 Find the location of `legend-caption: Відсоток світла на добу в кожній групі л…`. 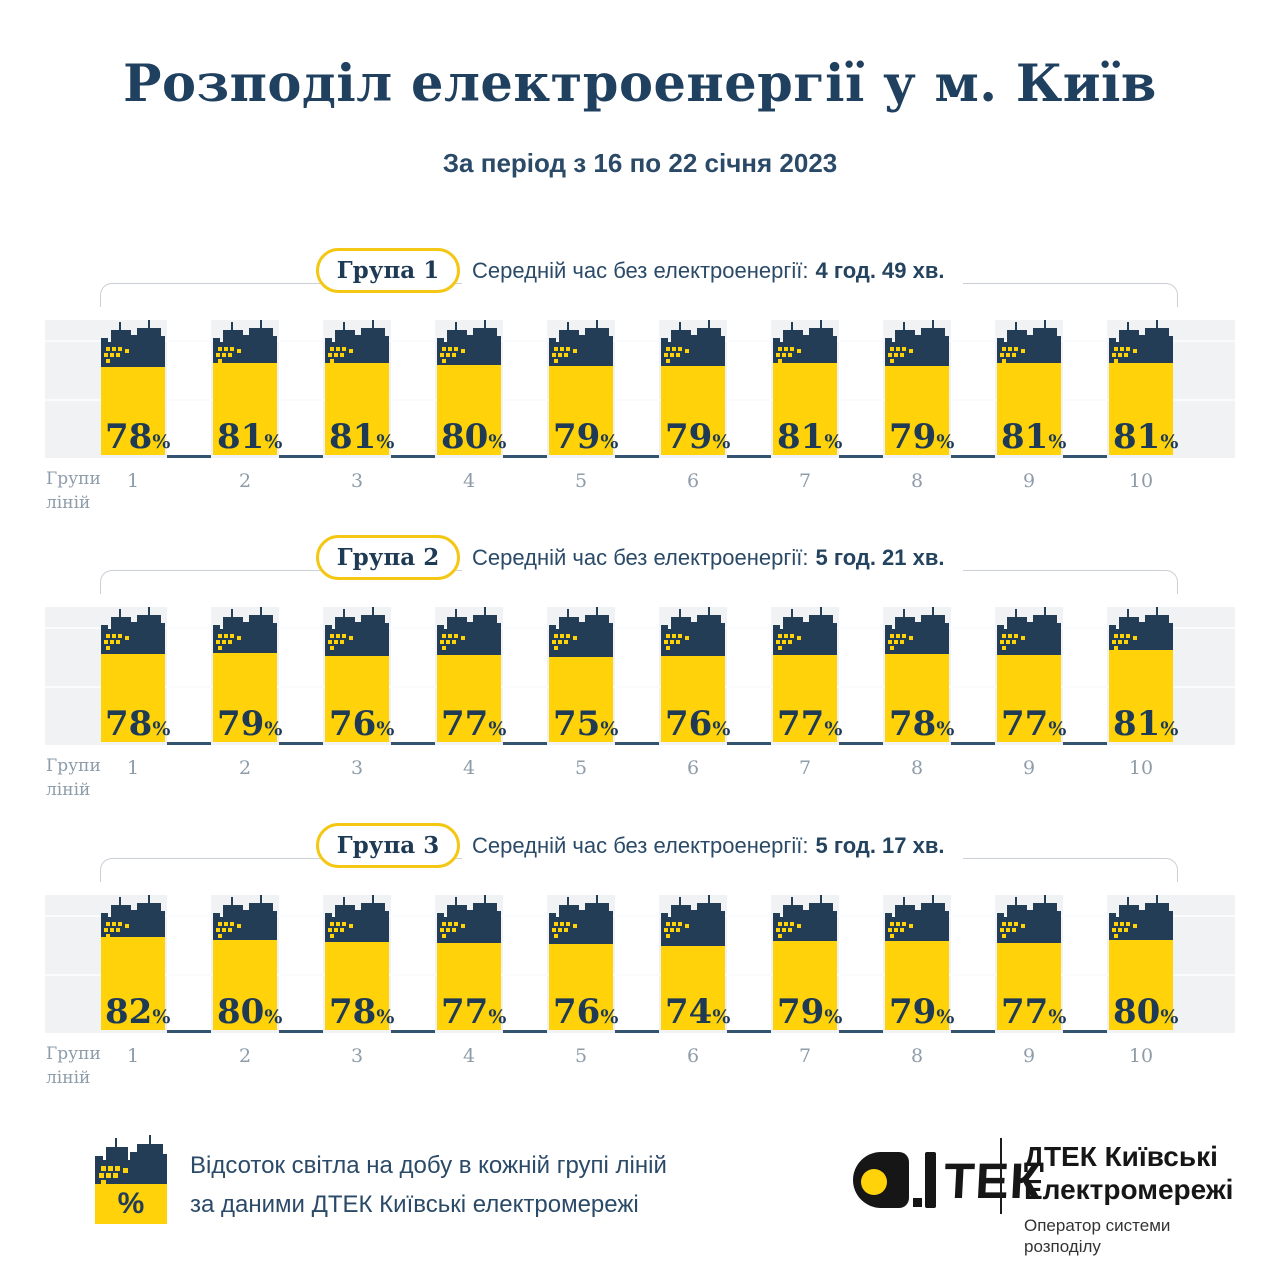

legend-caption: Відсоток світла на добу в кожній групі л… is located at coordinates (428, 1185).